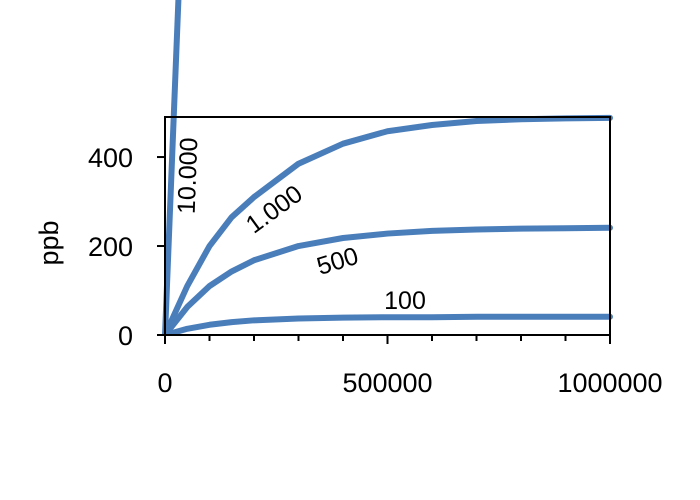  What do you see at coordinates (49, 242) in the screenshot?
I see `y-axis-label: ppb` at bounding box center [49, 242].